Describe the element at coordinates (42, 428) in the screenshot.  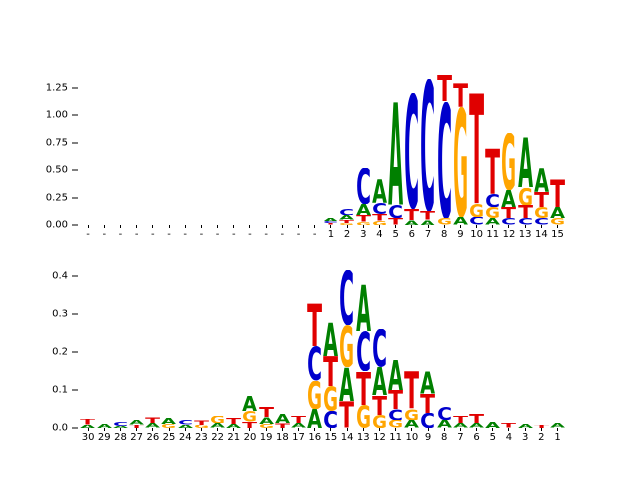
I see `y-tick: 0.0` at that location.